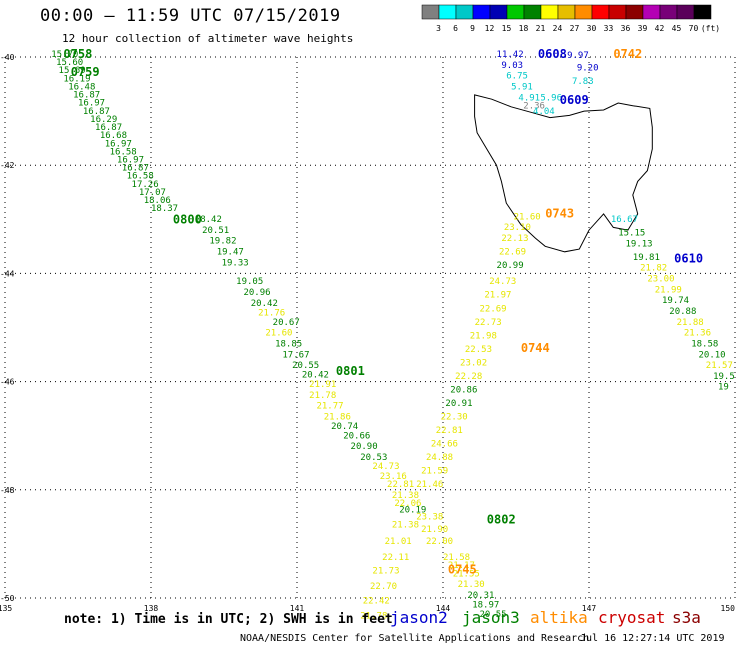  What do you see at coordinates (113, 136) in the screenshot?
I see `wave-height-label: 16.68` at bounding box center [113, 136].